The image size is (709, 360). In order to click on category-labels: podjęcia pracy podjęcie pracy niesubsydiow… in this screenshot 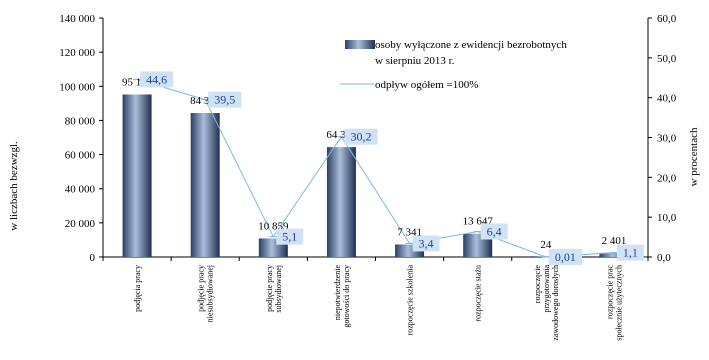, I will do `click(378, 303)`.